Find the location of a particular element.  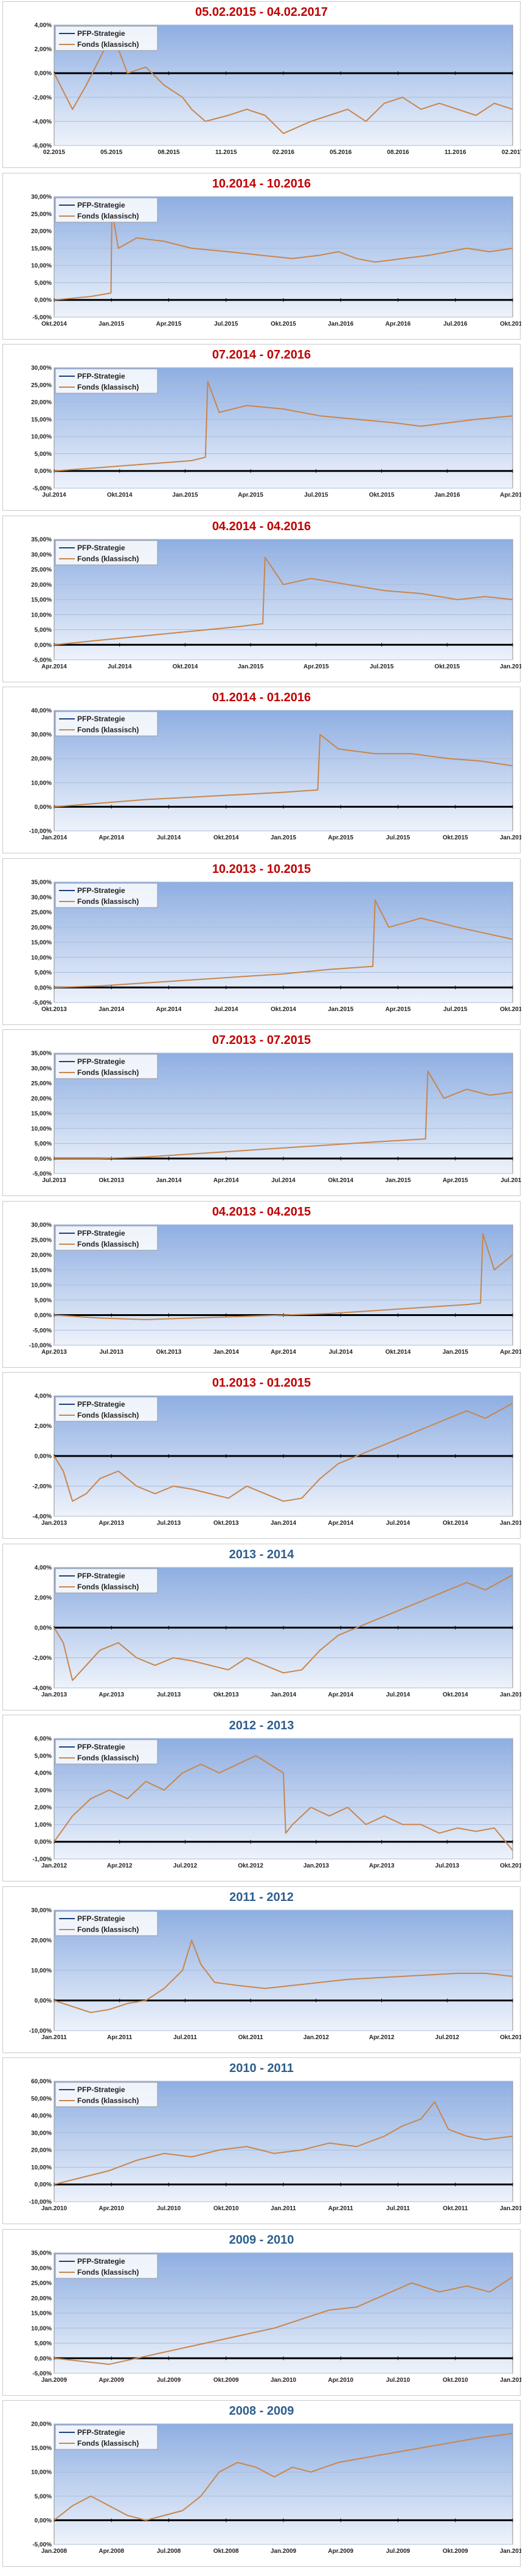

x-tick-label: Jul.2014 is located at coordinates (169, 838).